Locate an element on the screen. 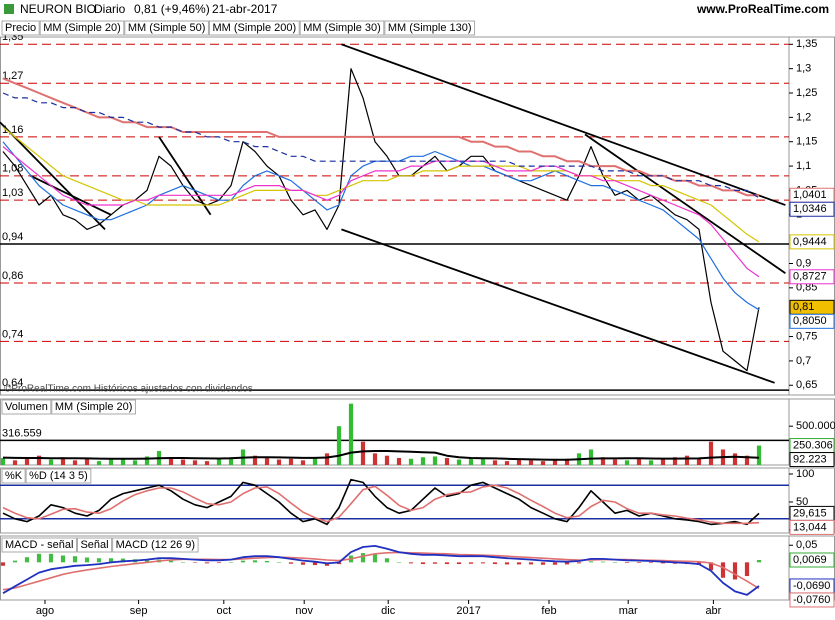  y-tick-label: 500.000 is located at coordinates (815, 426).